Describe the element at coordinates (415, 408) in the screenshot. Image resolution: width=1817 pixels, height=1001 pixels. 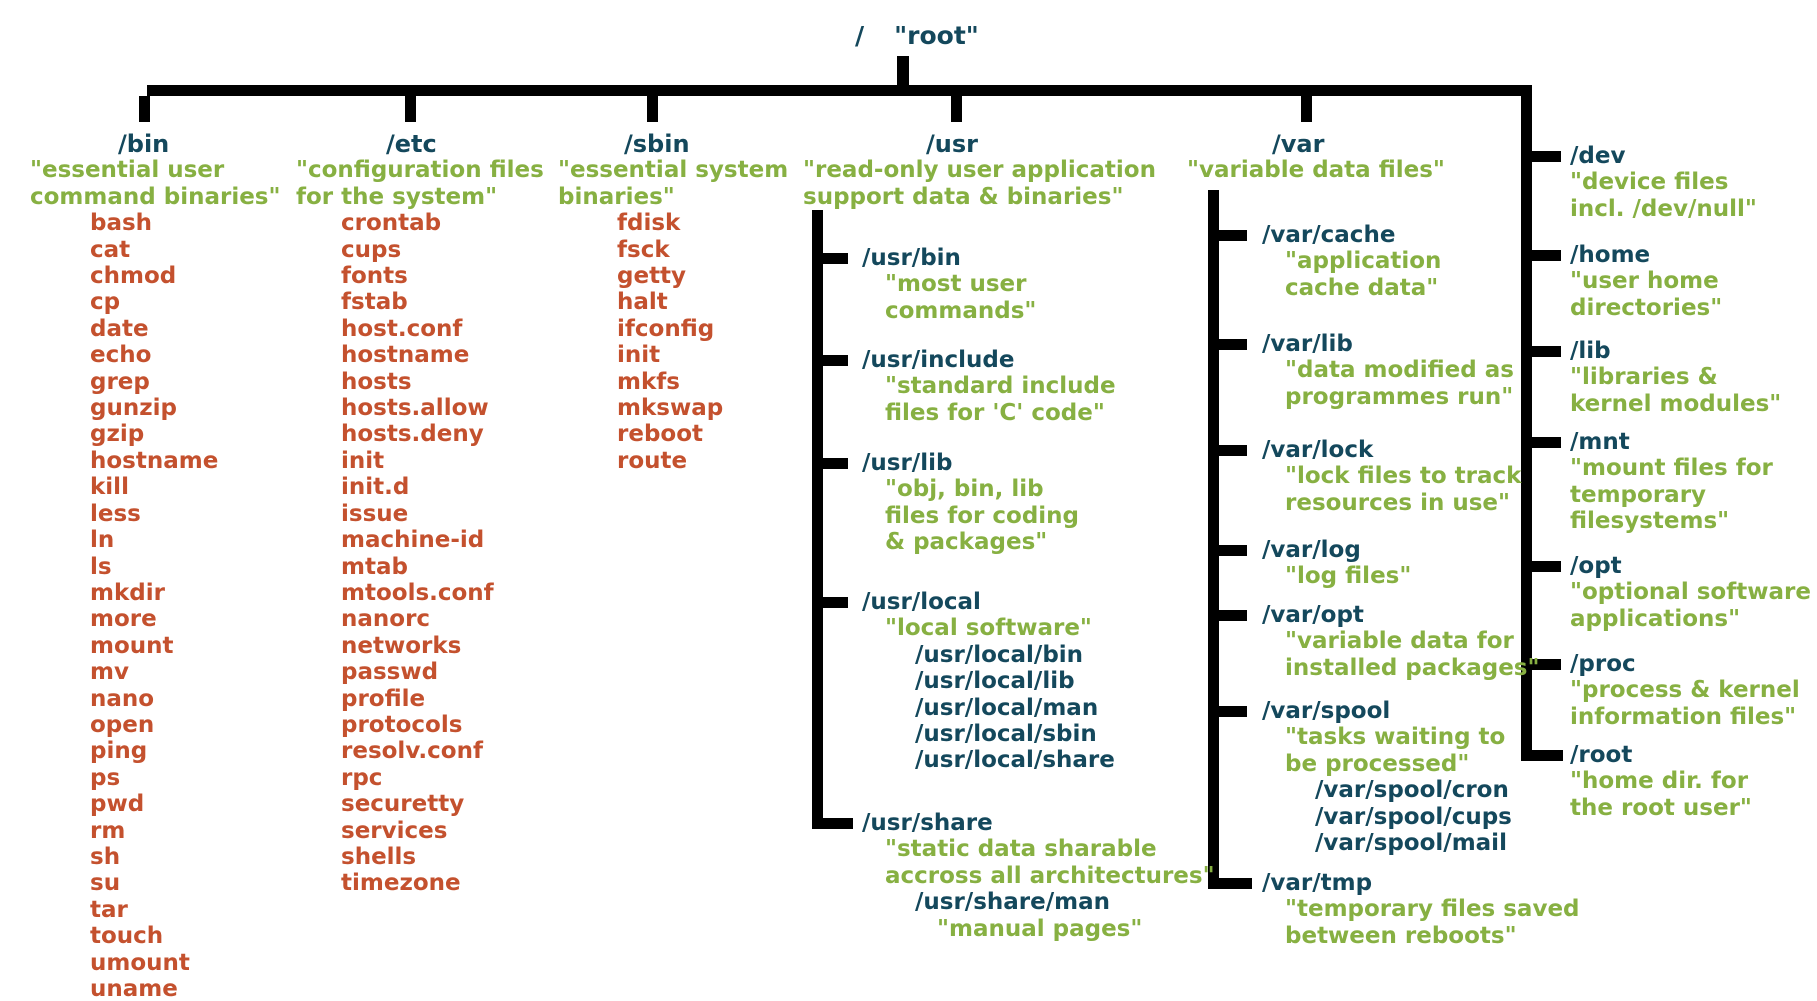
I see `etc-file-item: hosts.allow` at that location.